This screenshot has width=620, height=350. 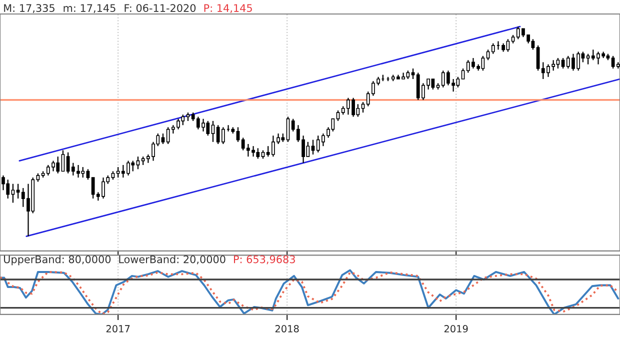 I want to click on text: P: 653,9683, so click(x=264, y=259).